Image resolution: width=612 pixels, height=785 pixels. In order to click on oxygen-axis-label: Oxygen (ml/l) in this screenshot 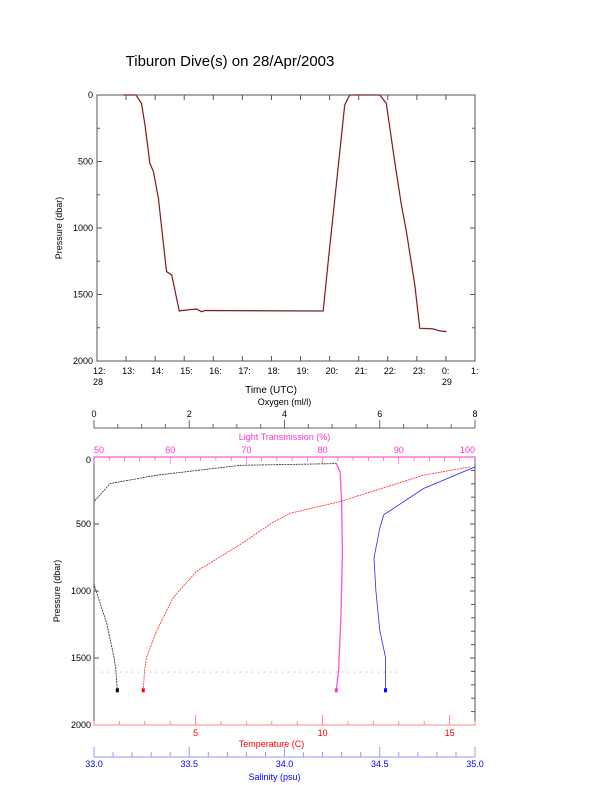, I will do `click(285, 402)`.